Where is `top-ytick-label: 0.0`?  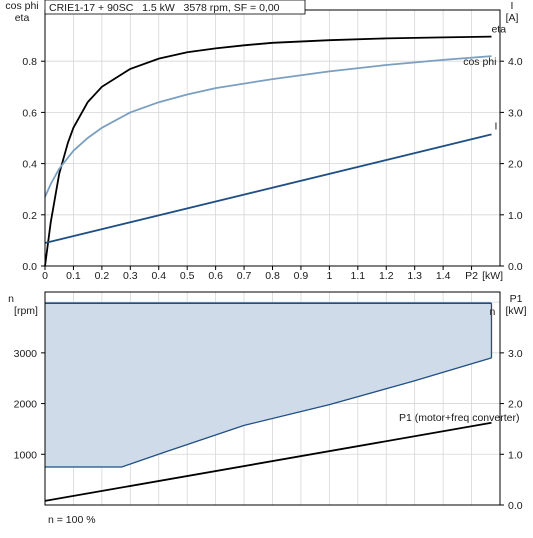
top-ytick-label: 0.0 is located at coordinates (29, 267).